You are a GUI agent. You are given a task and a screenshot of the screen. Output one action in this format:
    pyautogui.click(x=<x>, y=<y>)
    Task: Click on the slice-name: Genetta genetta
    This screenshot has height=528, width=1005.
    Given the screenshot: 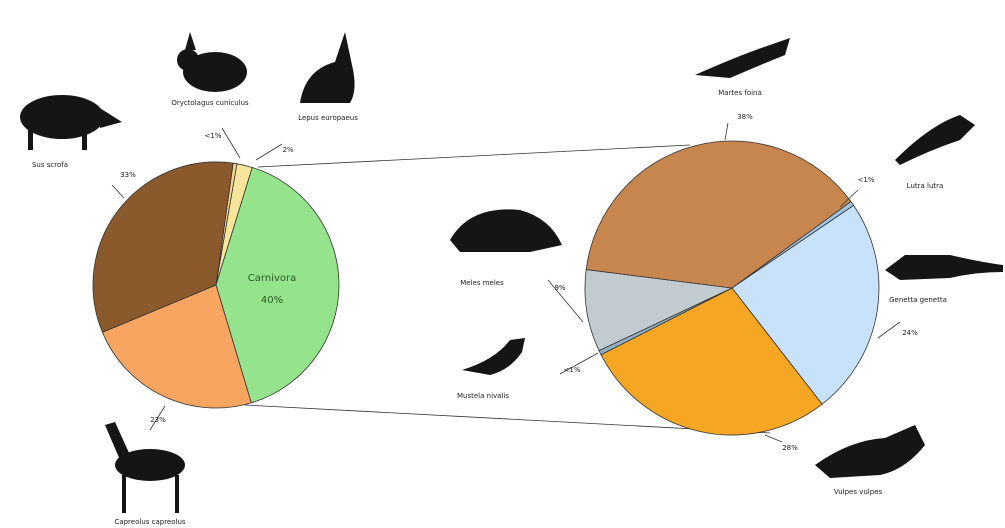 What is the action you would take?
    pyautogui.click(x=918, y=300)
    